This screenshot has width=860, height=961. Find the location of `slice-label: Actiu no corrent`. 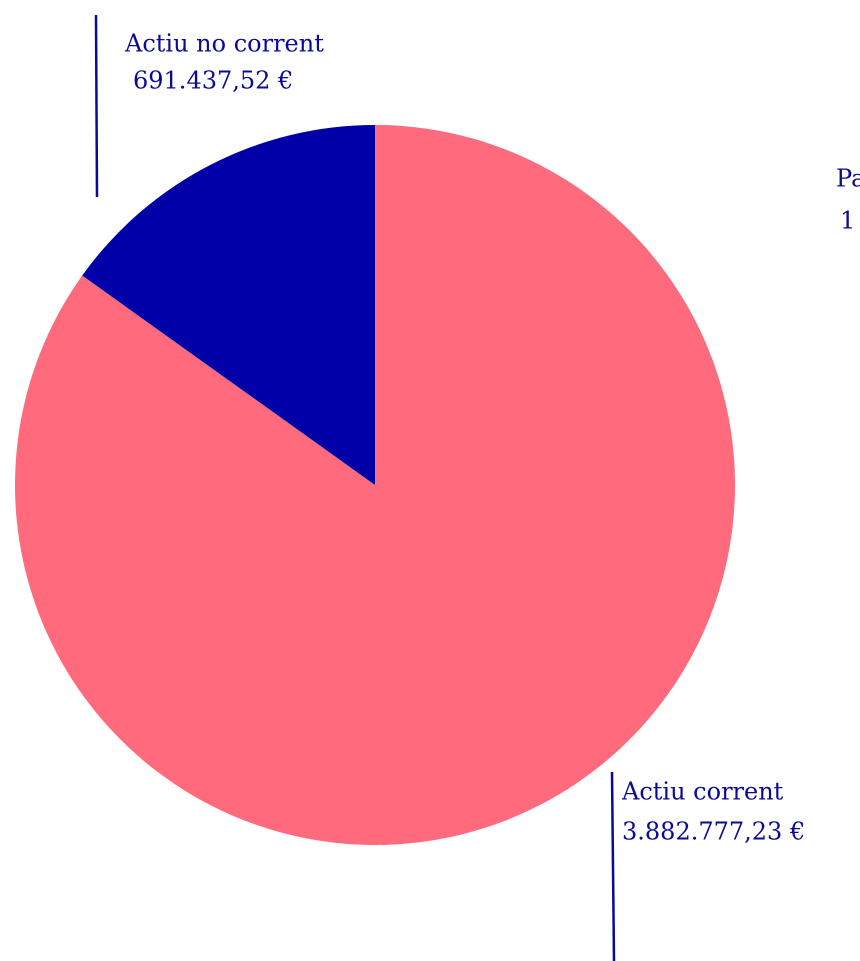

slice-label: Actiu no corrent is located at coordinates (224, 44).